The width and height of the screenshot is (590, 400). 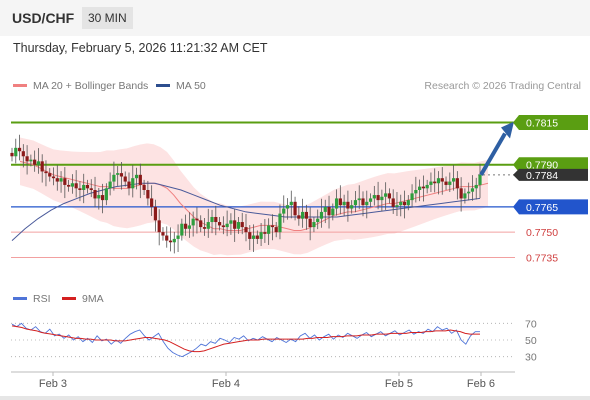 I want to click on timeframe-selector: 30 MIN, so click(x=107, y=18).